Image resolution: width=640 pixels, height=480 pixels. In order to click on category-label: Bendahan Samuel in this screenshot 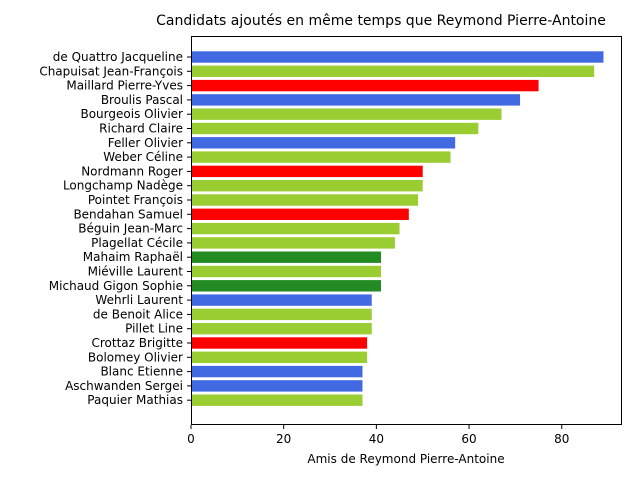, I will do `click(128, 214)`.